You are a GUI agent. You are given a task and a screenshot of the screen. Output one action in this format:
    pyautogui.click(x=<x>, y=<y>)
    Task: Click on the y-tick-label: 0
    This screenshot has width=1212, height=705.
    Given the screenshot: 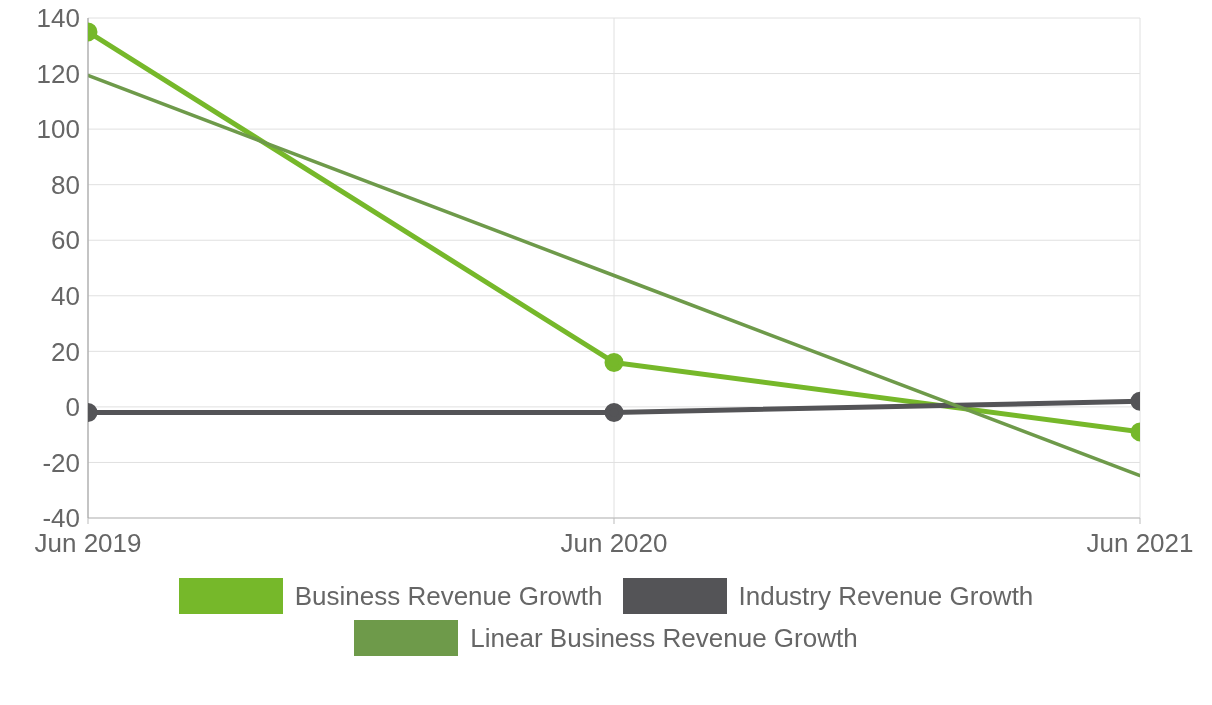 What is the action you would take?
    pyautogui.click(x=72, y=407)
    